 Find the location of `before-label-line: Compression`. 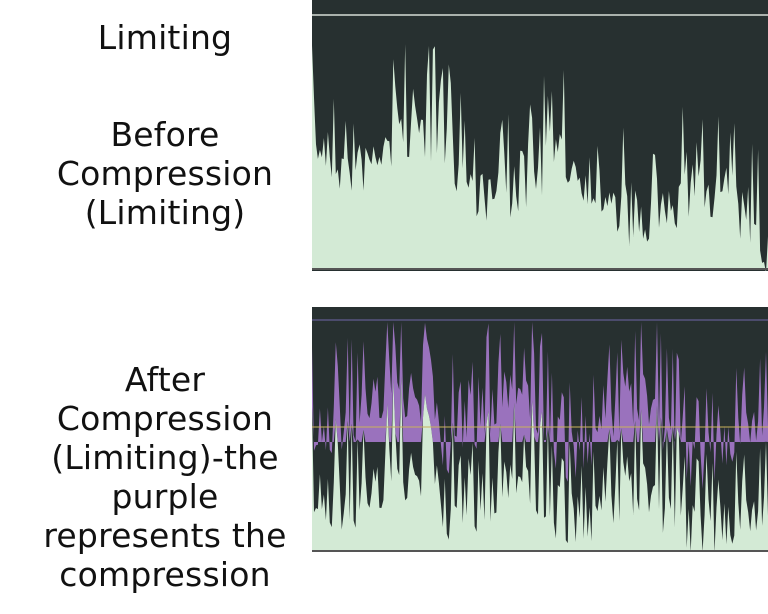

before-label-line: Compression is located at coordinates (165, 173).